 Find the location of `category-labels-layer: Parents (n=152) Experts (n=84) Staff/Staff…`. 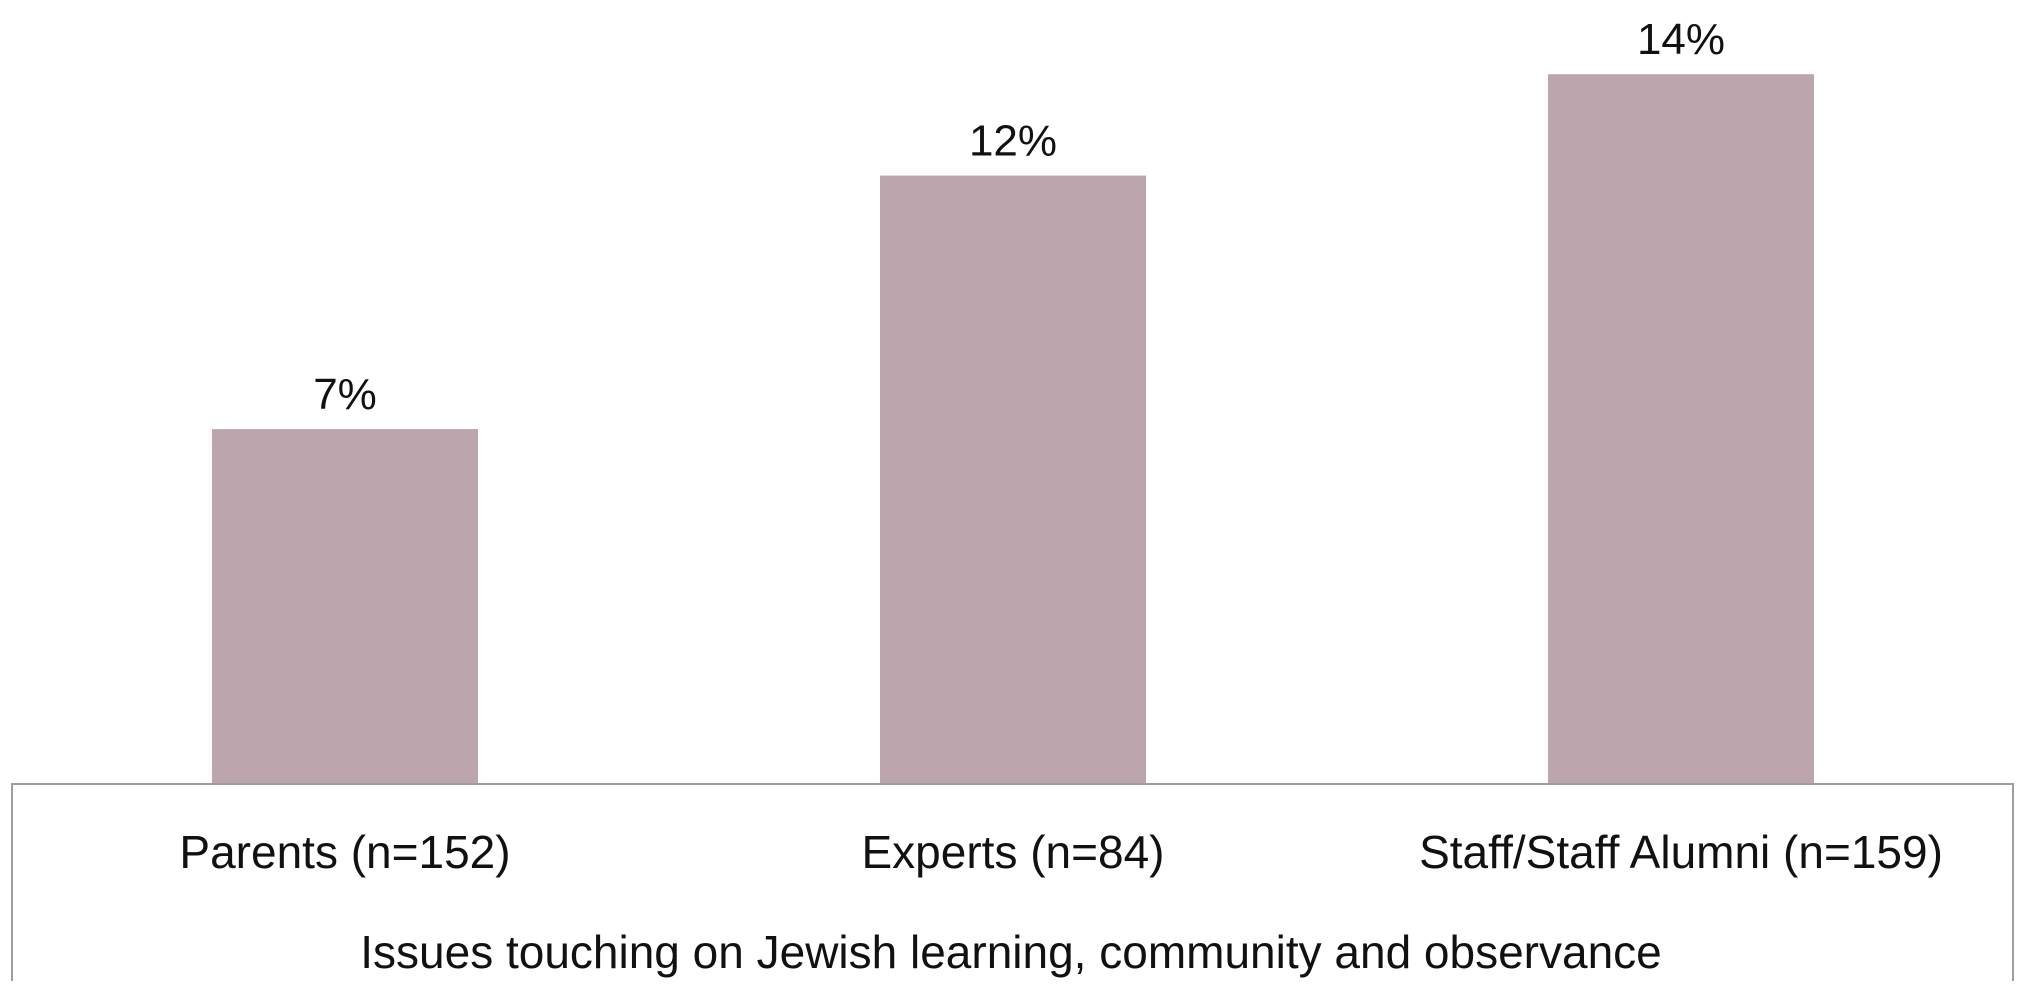

category-labels-layer: Parents (n=152) Experts (n=84) Staff/Staff… is located at coordinates (1060, 852).